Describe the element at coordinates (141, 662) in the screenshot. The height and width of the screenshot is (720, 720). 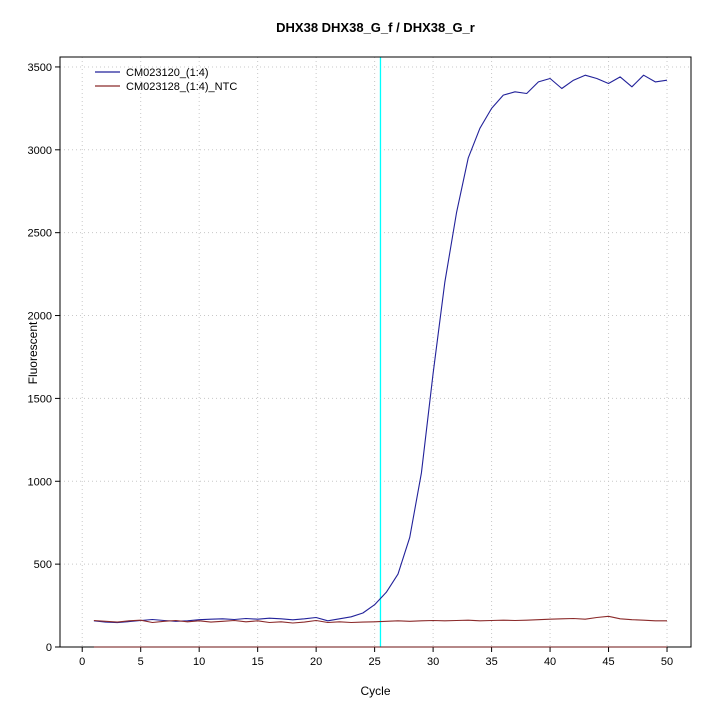
I see `x-tick-label: 5` at that location.